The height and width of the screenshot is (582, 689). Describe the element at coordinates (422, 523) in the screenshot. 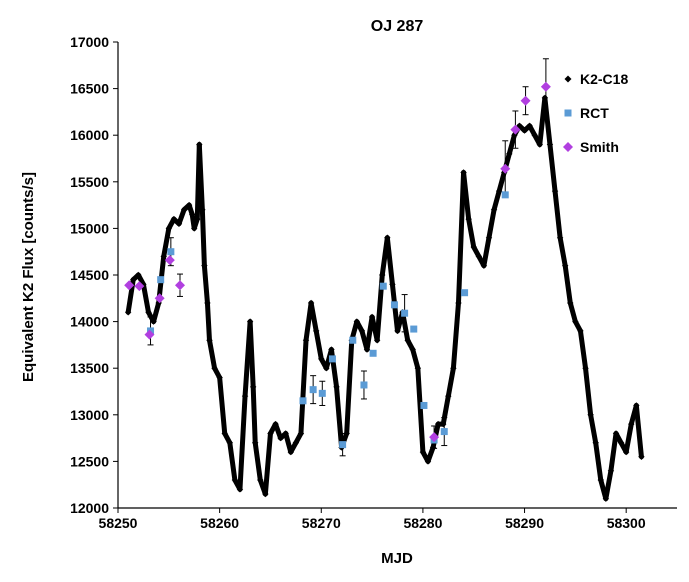

I see `x-tick-label: 58280` at that location.